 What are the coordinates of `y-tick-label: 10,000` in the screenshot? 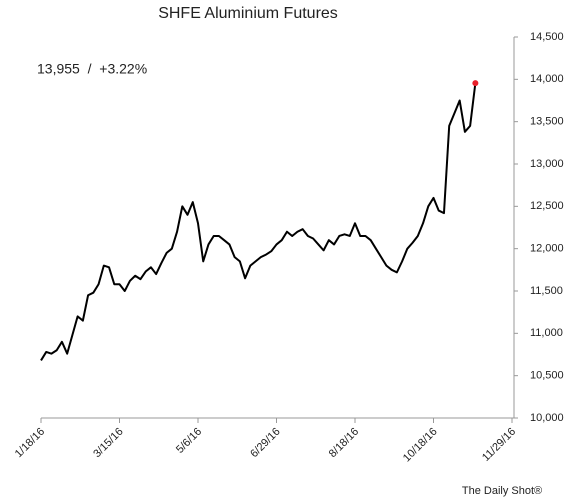 It's located at (547, 418).